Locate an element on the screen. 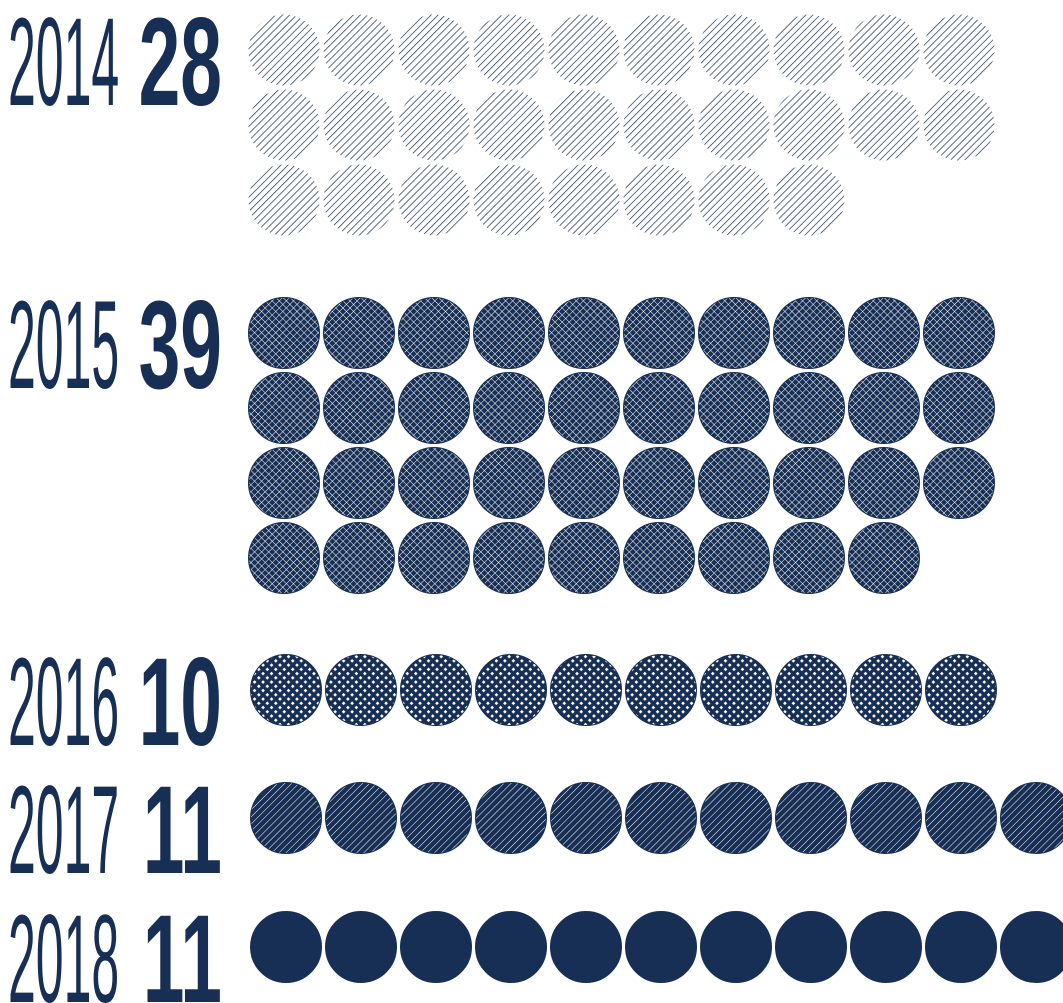 Image resolution: width=1063 pixels, height=1003 pixels. year-label: 2016 is located at coordinates (63, 702).